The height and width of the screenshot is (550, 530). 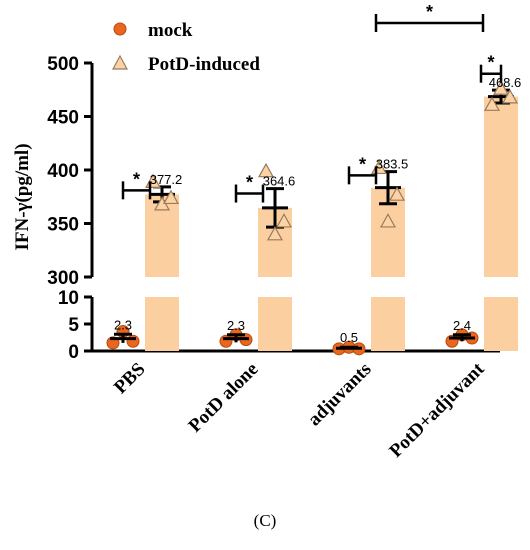 What do you see at coordinates (68, 298) in the screenshot?
I see `y-tick-label: 10` at bounding box center [68, 298].